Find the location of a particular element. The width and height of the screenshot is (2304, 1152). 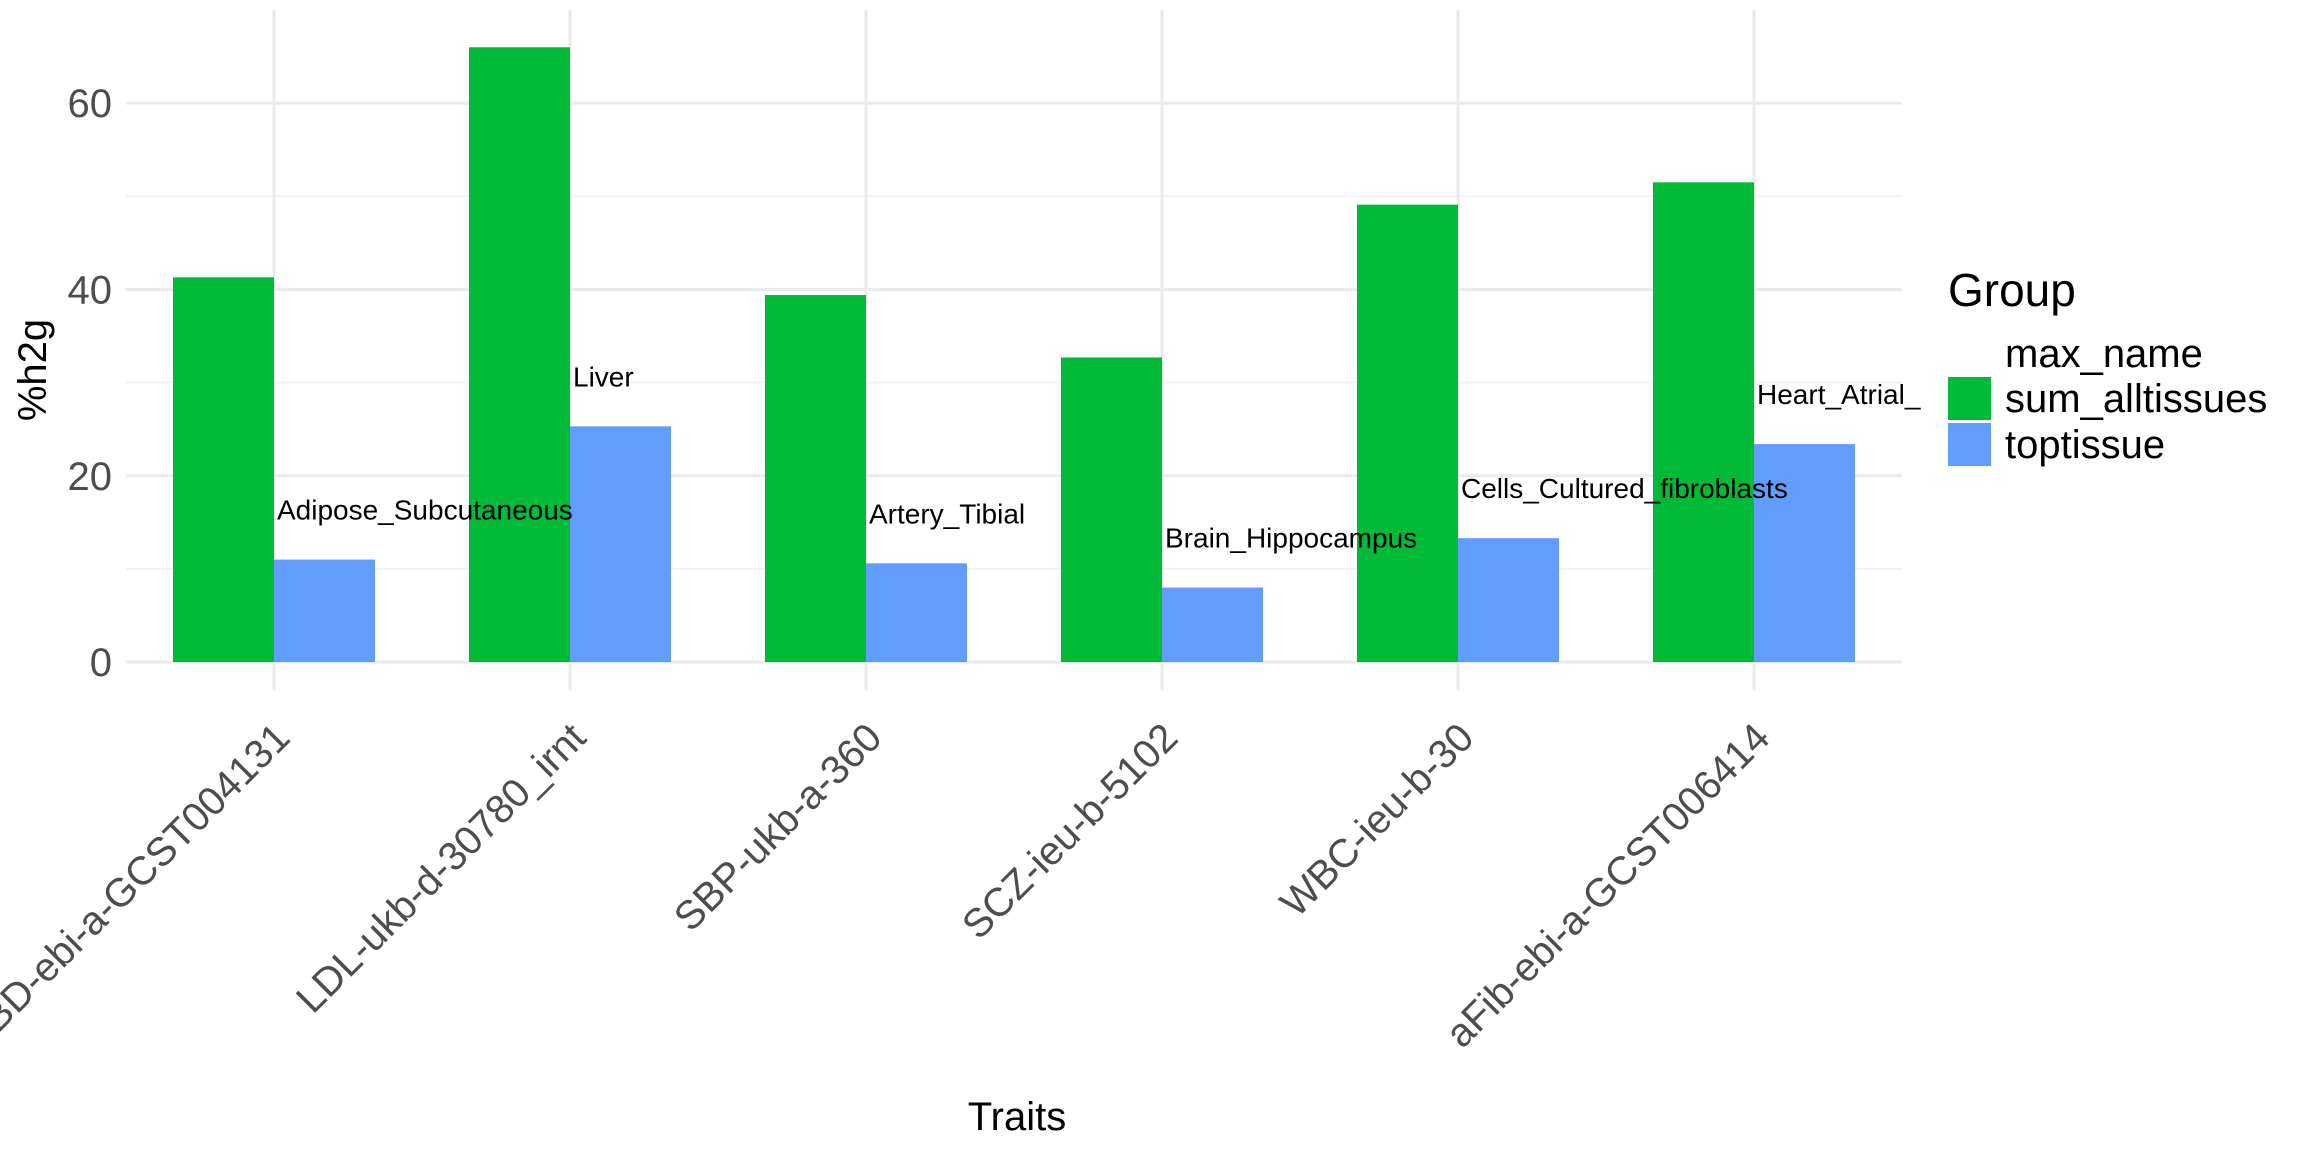

legend-label: sum_alltissues is located at coordinates (2136, 399).